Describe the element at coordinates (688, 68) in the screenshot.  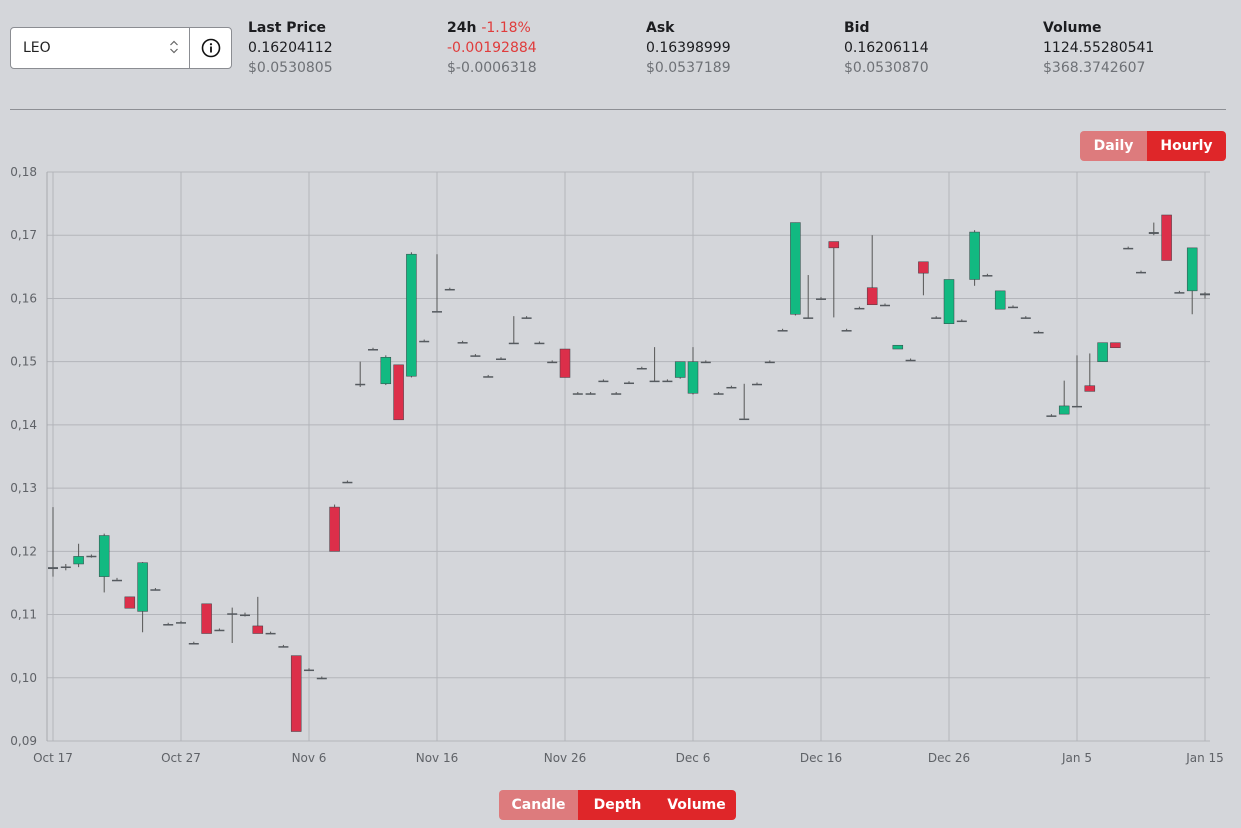
I see `stat-usd: $0.0537189` at that location.